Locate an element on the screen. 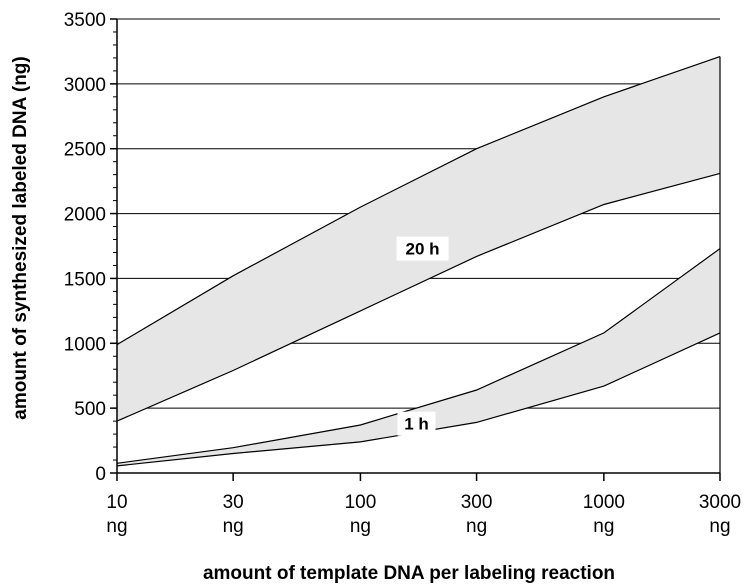 The height and width of the screenshot is (588, 753). x-tick-label-10: 10 is located at coordinates (116, 502).